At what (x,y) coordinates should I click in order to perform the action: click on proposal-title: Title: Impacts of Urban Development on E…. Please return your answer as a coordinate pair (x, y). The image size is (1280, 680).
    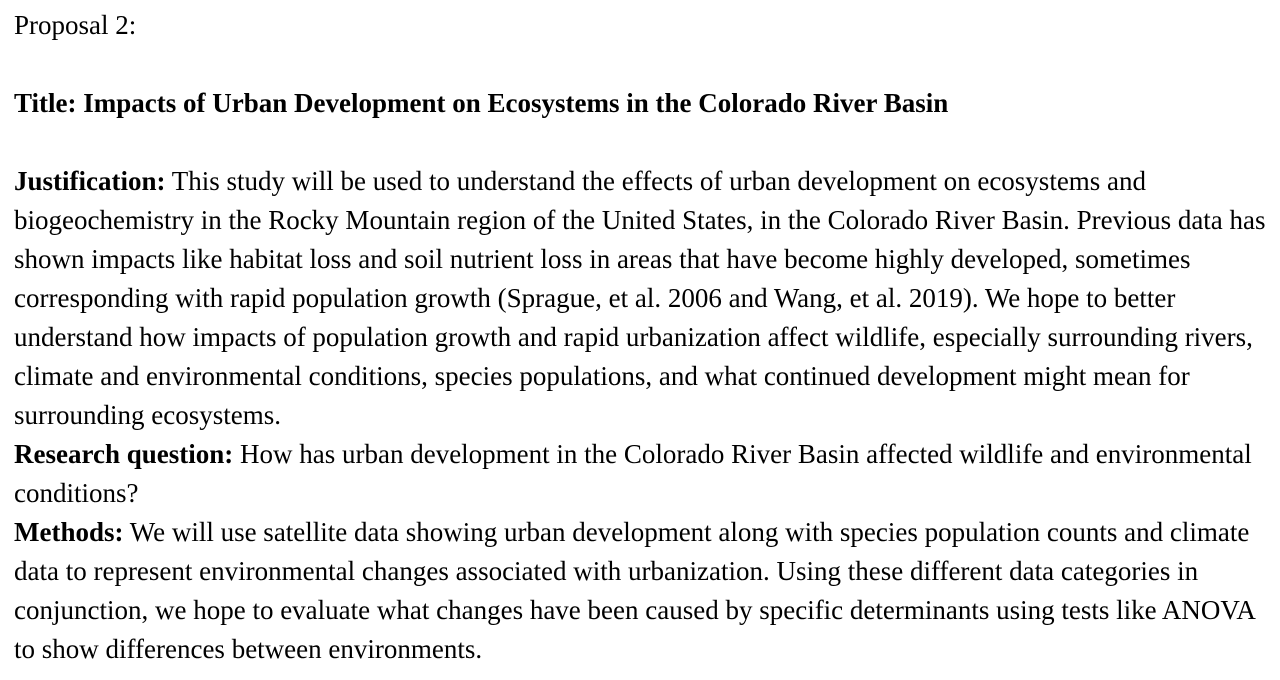
    Looking at the image, I should click on (481, 103).